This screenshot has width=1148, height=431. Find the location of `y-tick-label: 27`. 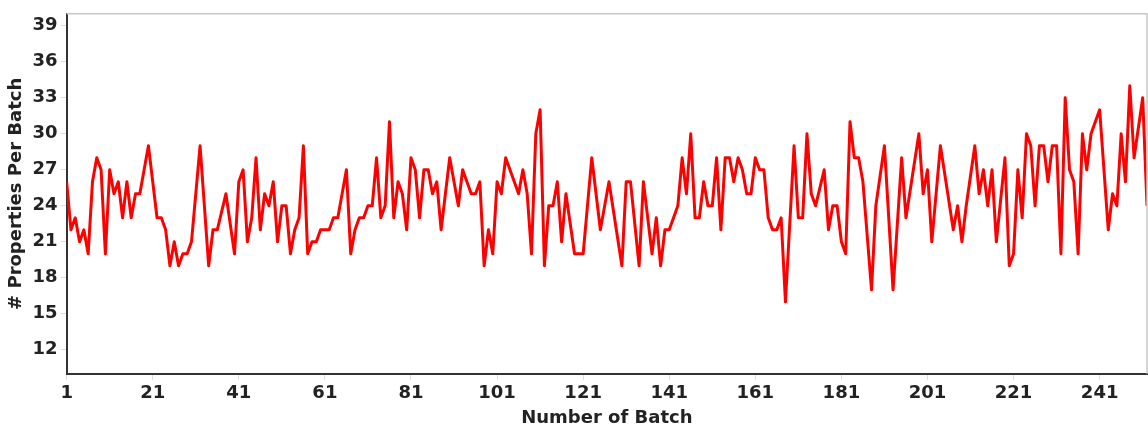

y-tick-label: 27 is located at coordinates (45, 168).